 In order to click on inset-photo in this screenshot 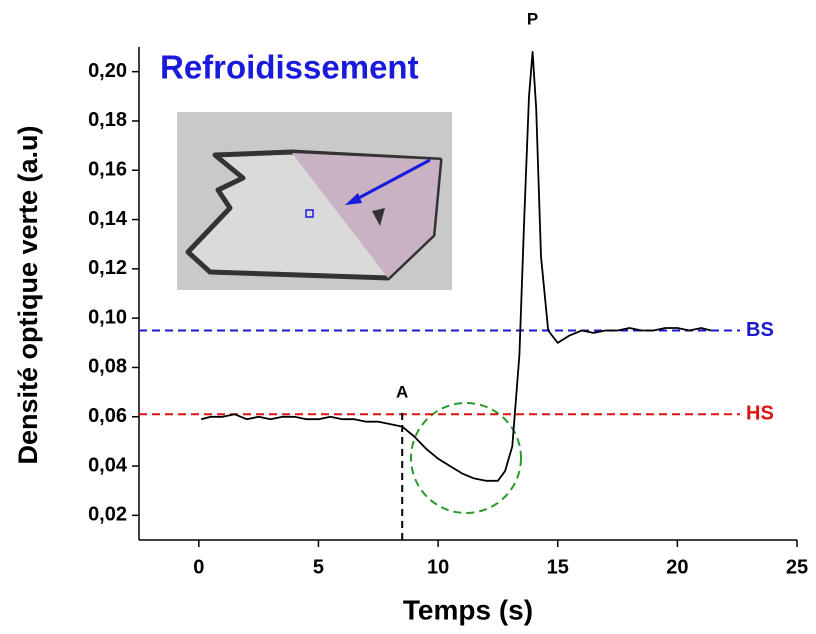, I will do `click(314, 201)`.